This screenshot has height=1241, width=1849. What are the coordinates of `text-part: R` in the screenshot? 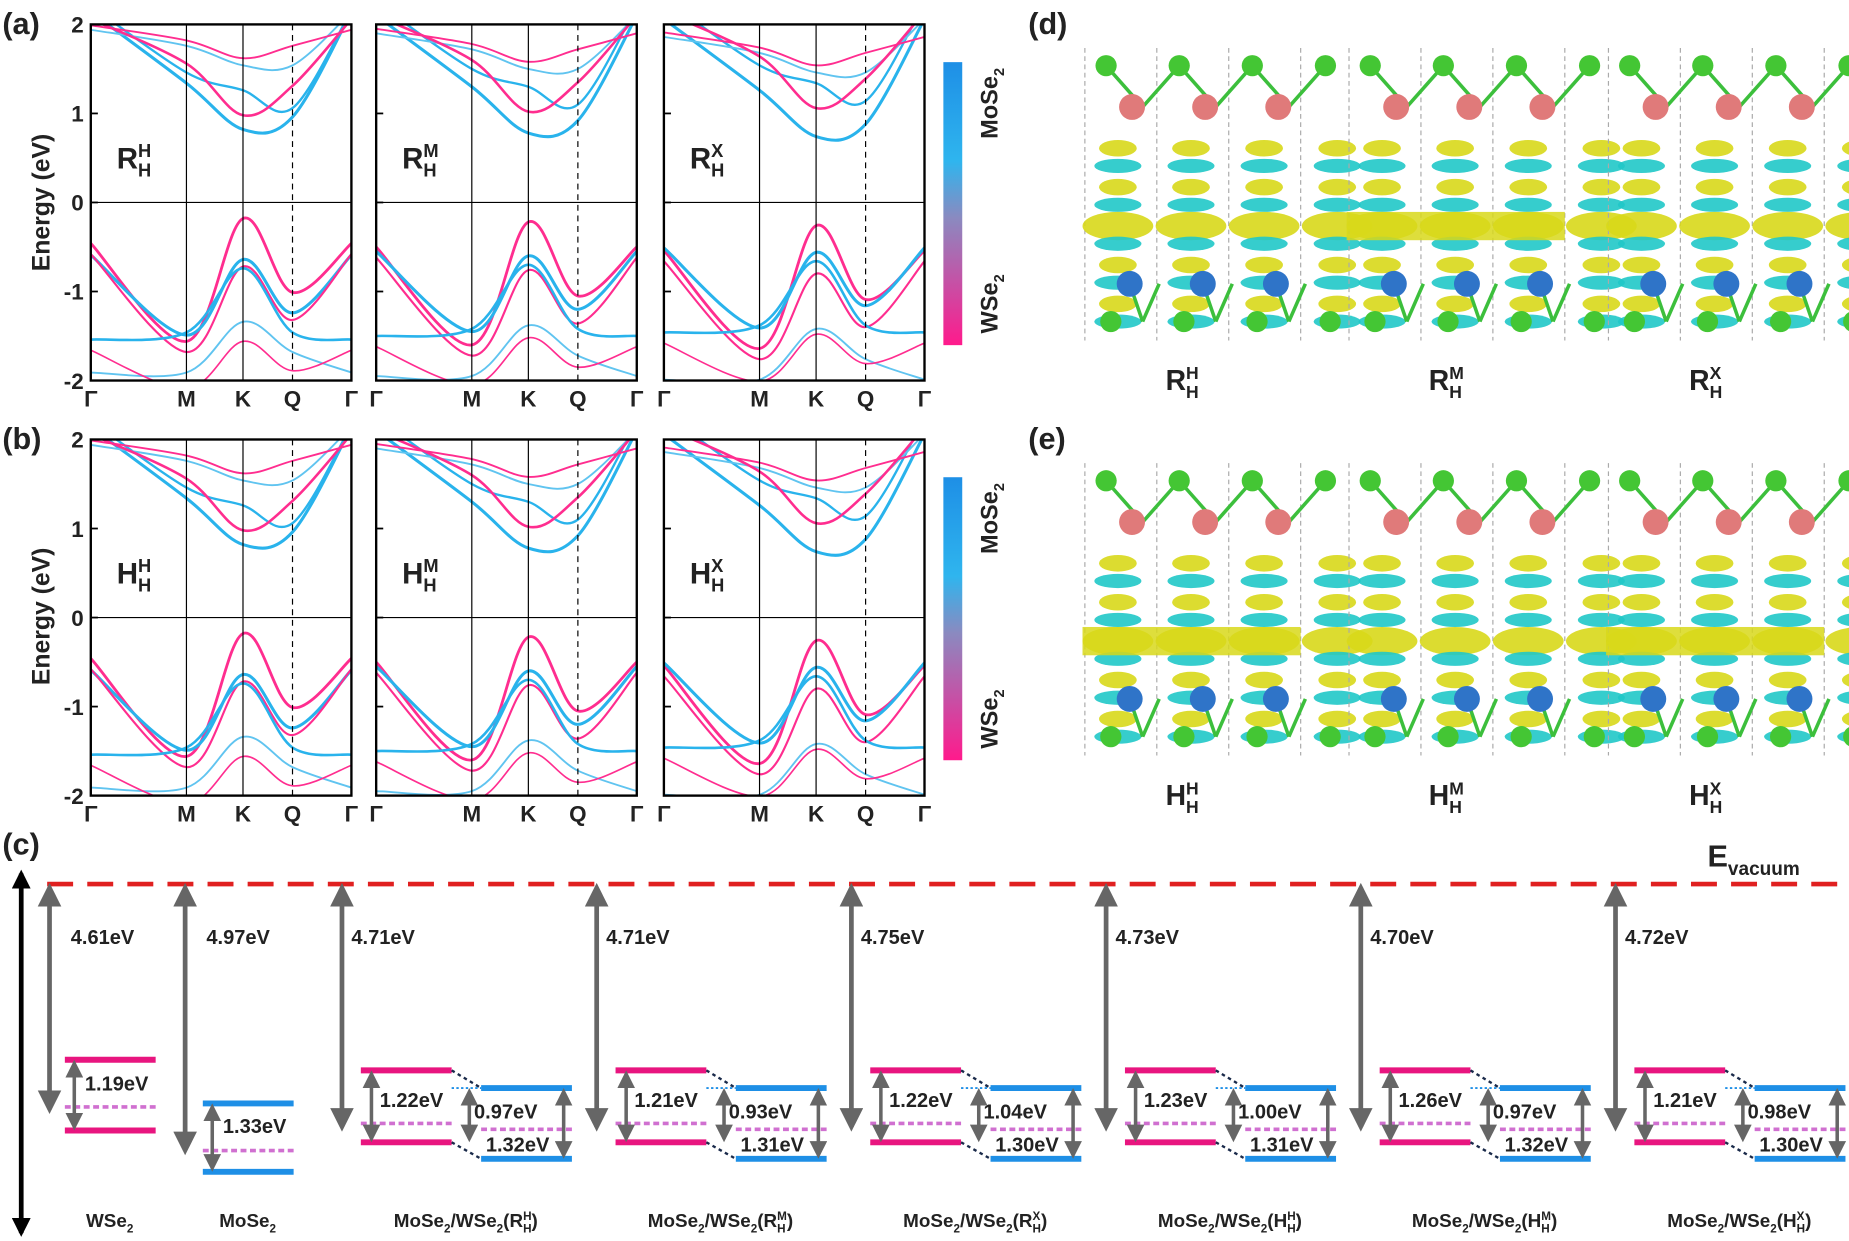 It's located at (127, 158).